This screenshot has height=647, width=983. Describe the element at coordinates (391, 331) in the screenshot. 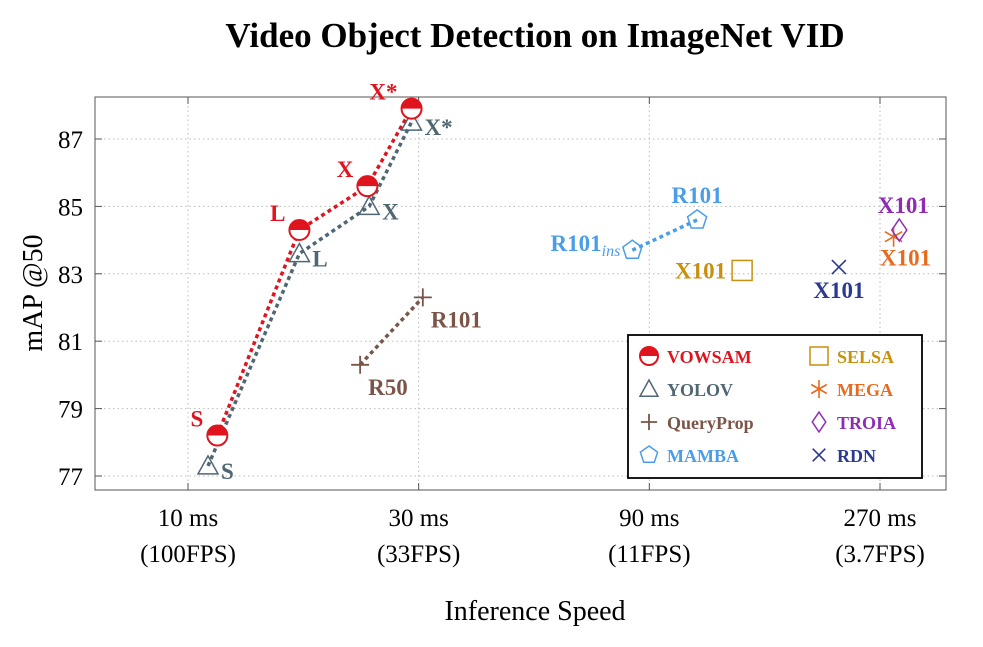

I see `queryprop-line` at that location.